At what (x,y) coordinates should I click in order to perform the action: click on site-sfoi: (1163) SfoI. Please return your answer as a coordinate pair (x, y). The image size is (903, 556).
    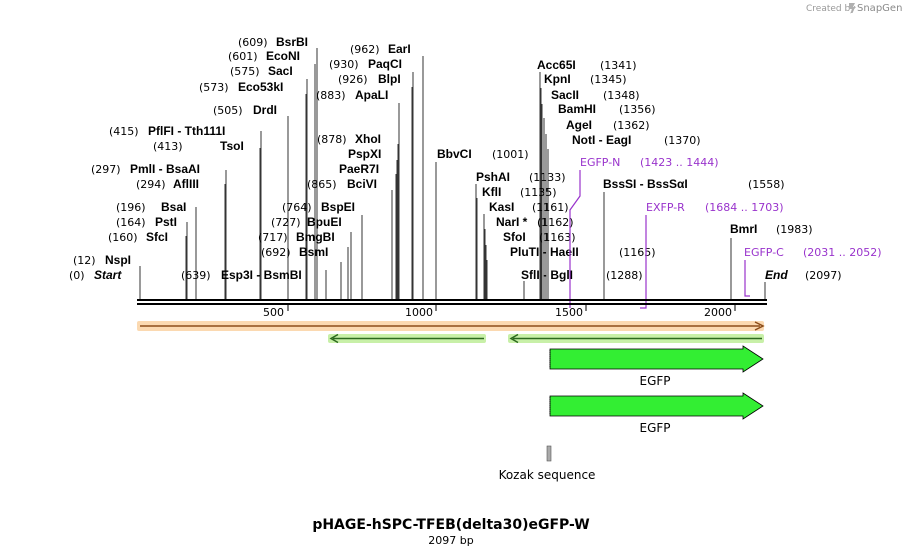
    Looking at the image, I should click on (539, 237).